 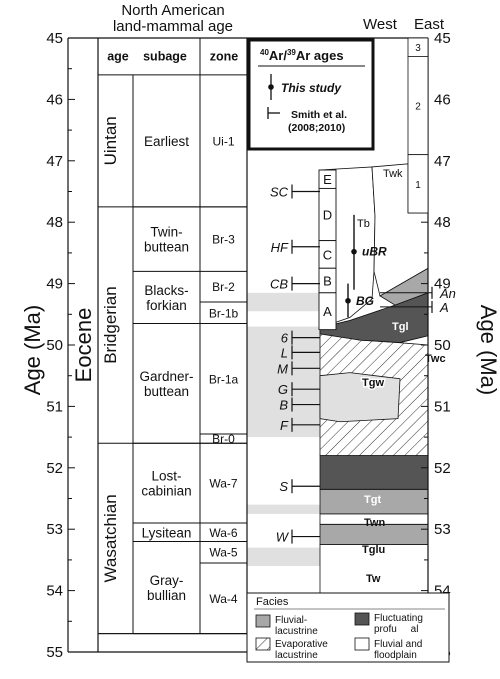 I want to click on facies-title: Facies, so click(x=272, y=602).